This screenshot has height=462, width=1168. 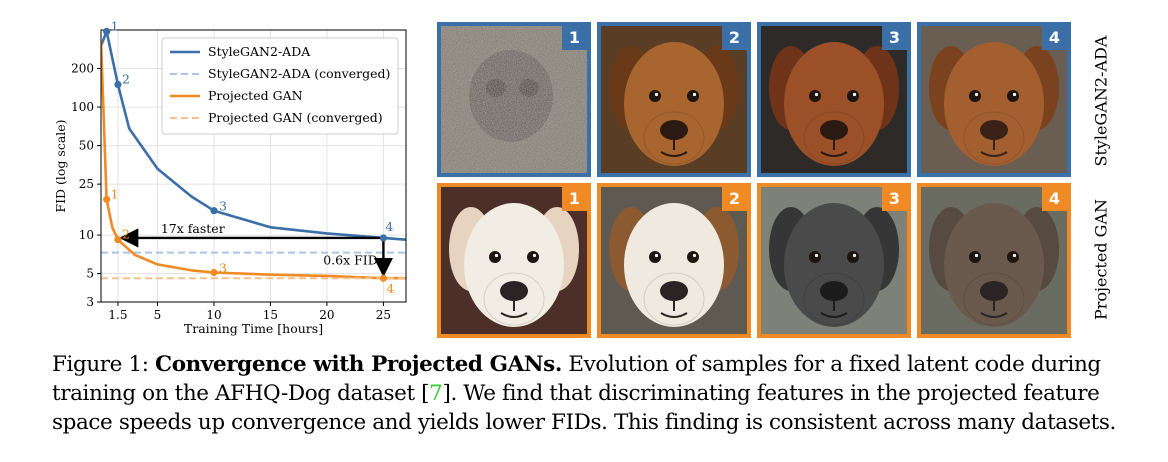 I want to click on y-tick-label: 100, so click(x=82, y=107).